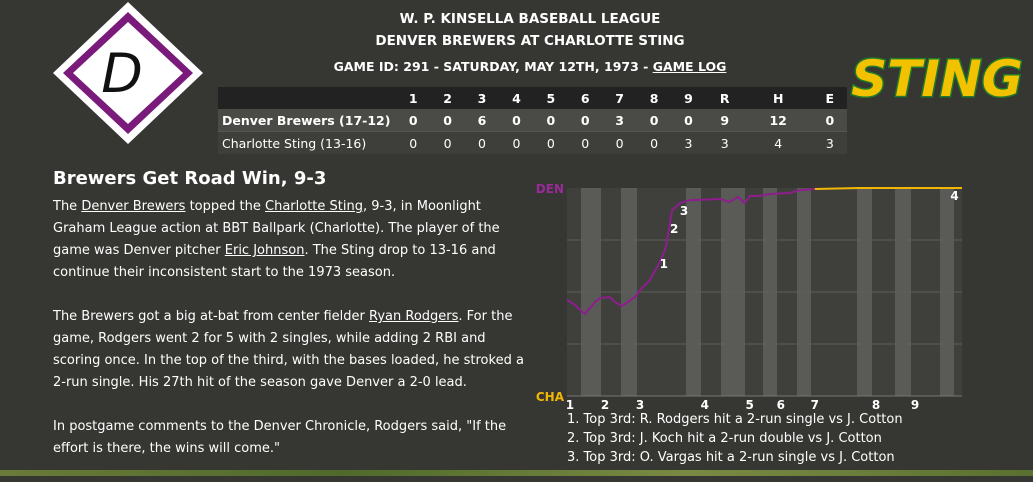  Describe the element at coordinates (876, 405) in the screenshot. I see `x-tick-label: 8` at that location.